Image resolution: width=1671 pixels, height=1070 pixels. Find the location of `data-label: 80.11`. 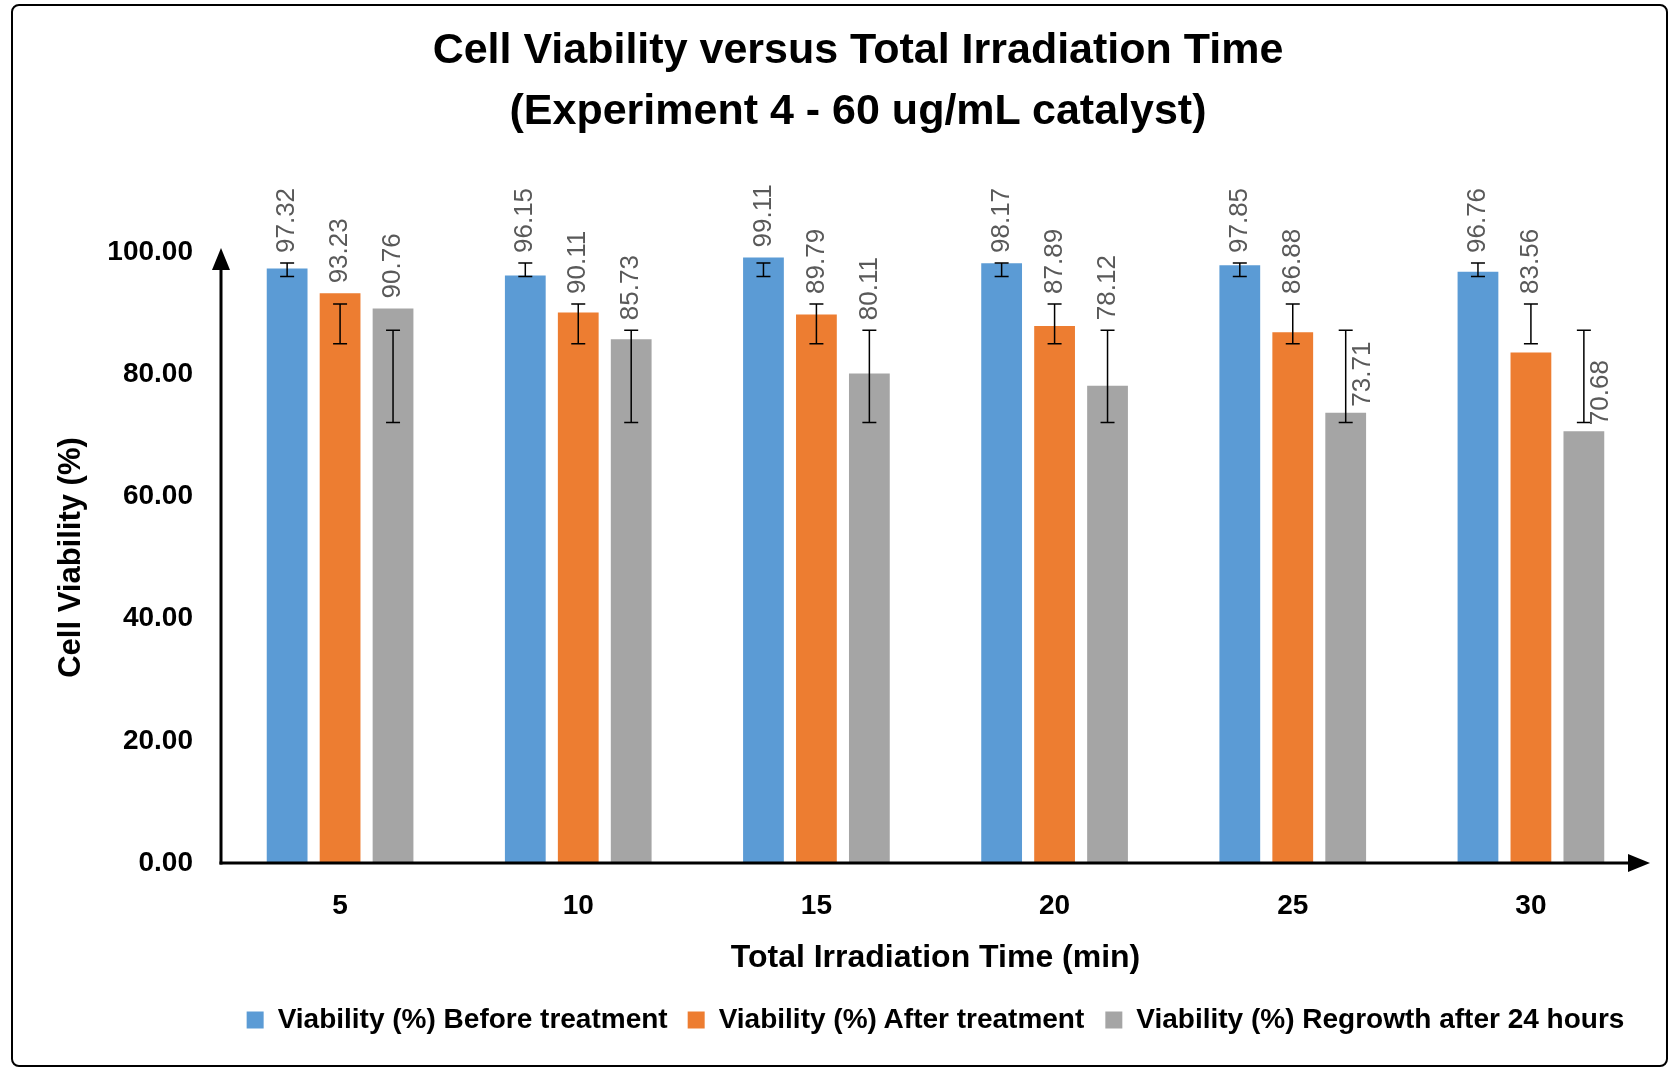

data-label: 80.11 is located at coordinates (867, 289).